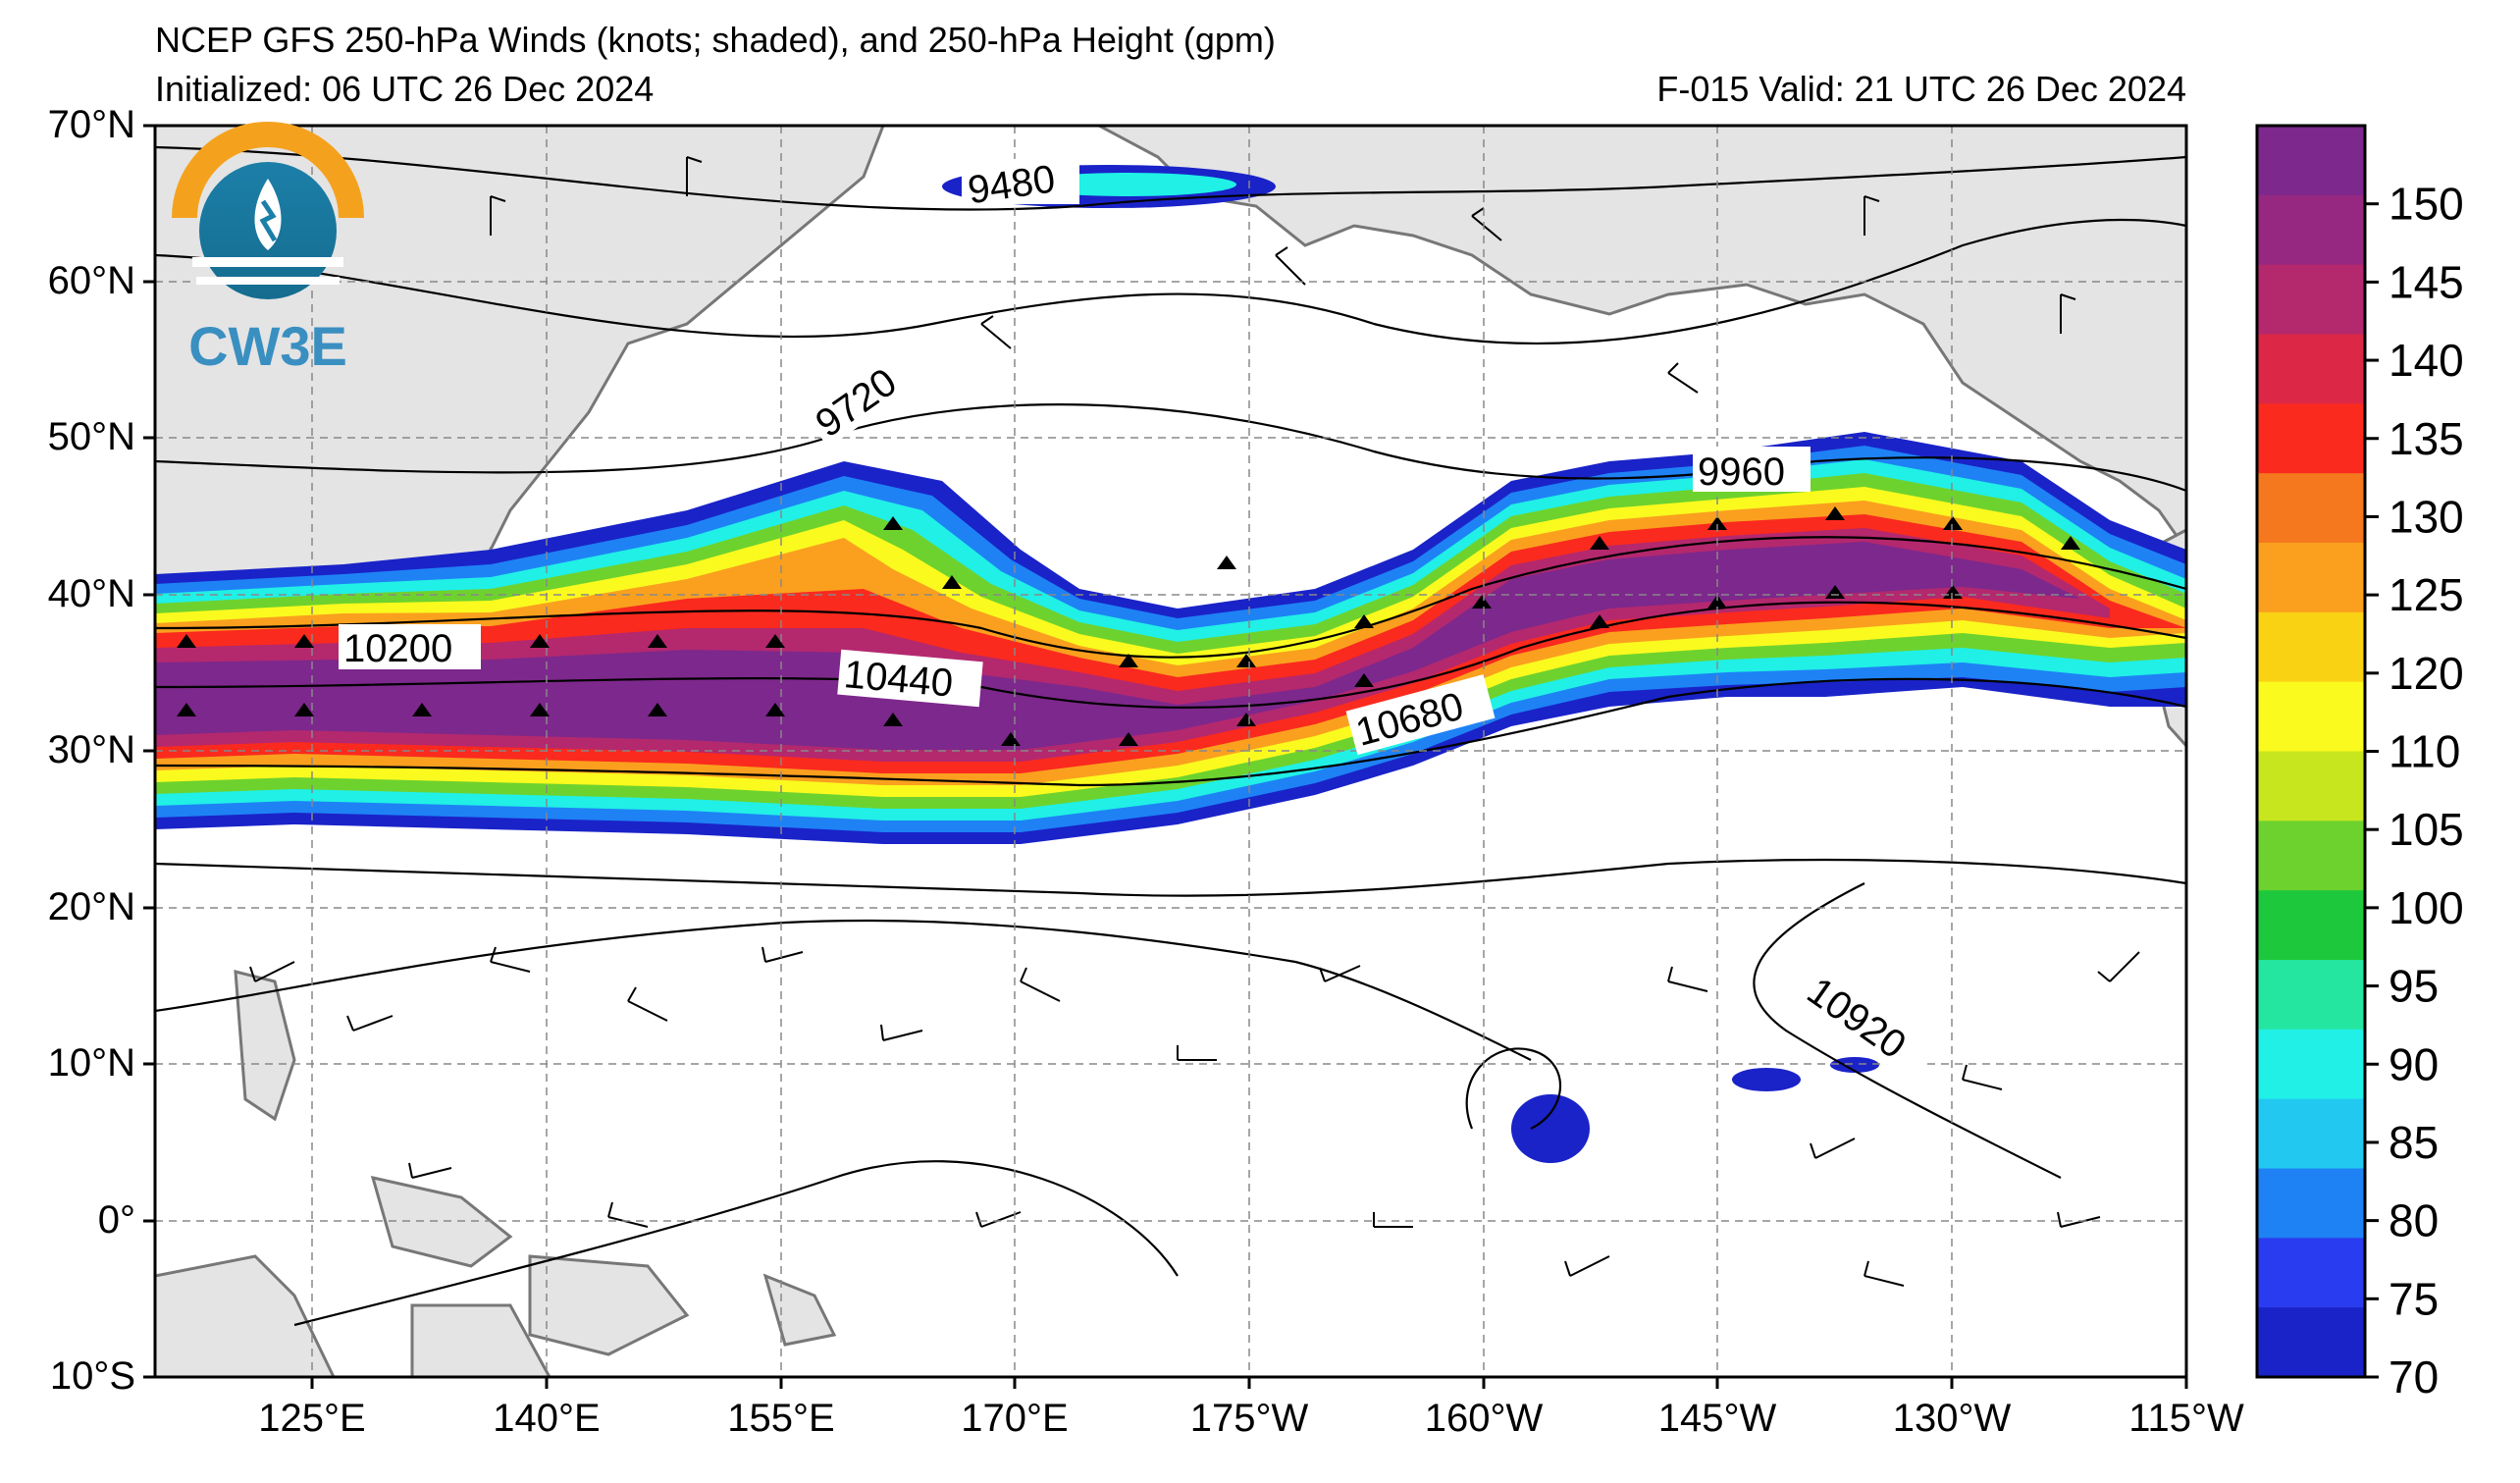 This screenshot has height=1483, width=2520. I want to click on lat-label: 0°, so click(116, 1220).